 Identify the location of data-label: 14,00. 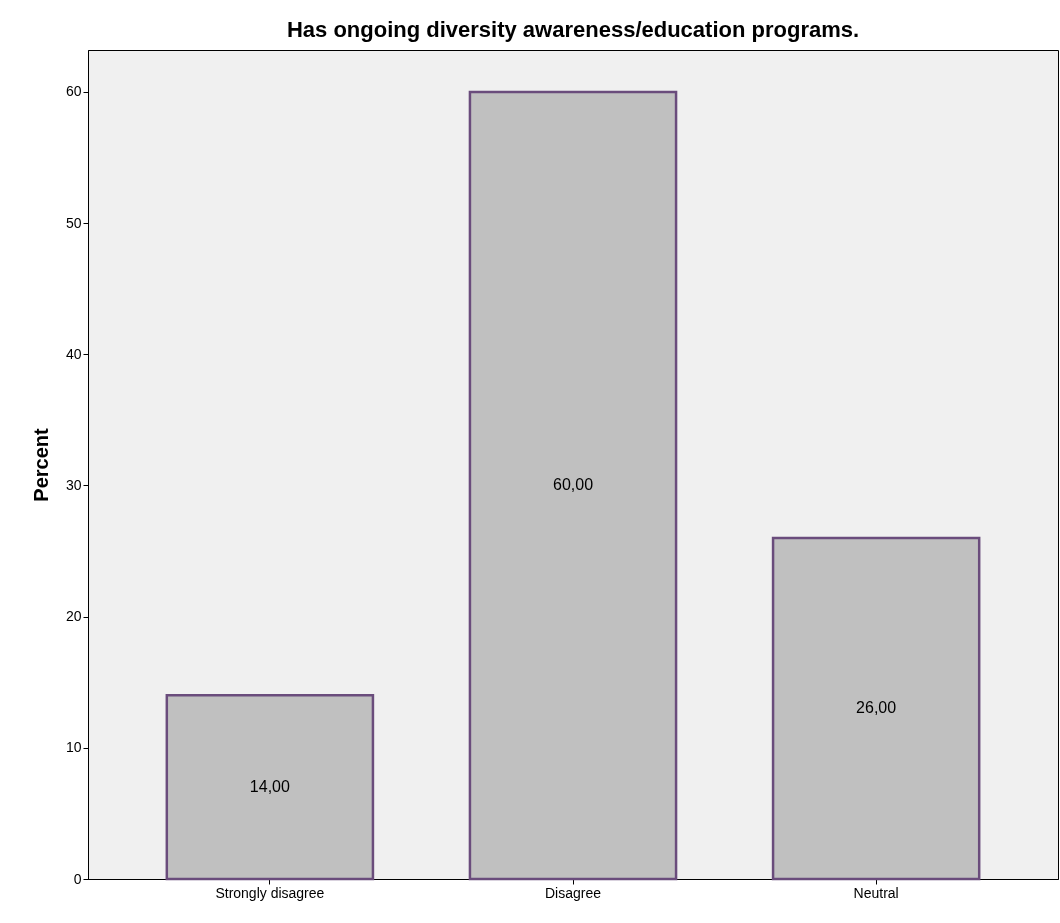
(269, 787).